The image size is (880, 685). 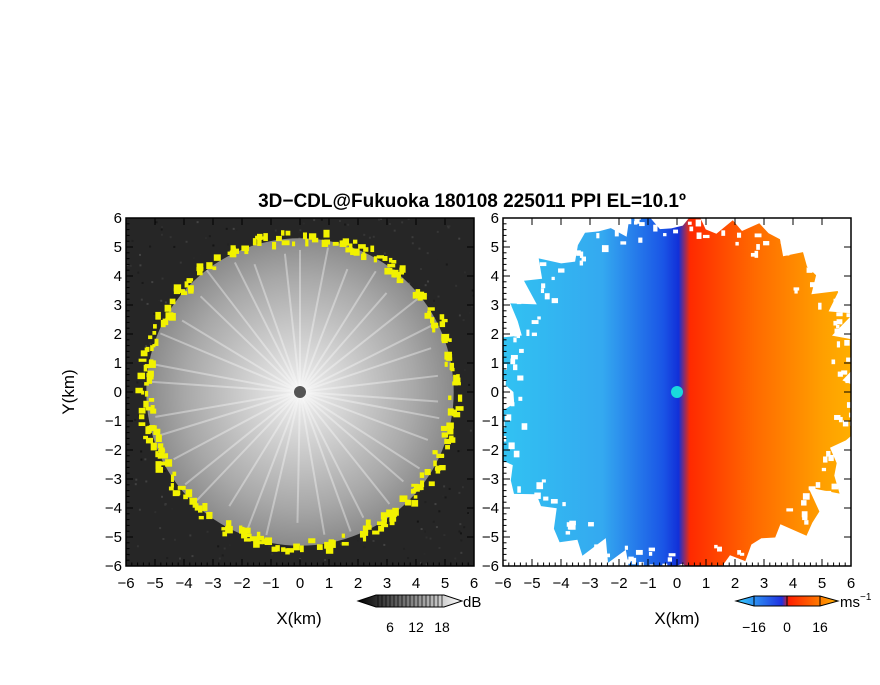 What do you see at coordinates (416, 583) in the screenshot?
I see `x-tick-label: 4` at bounding box center [416, 583].